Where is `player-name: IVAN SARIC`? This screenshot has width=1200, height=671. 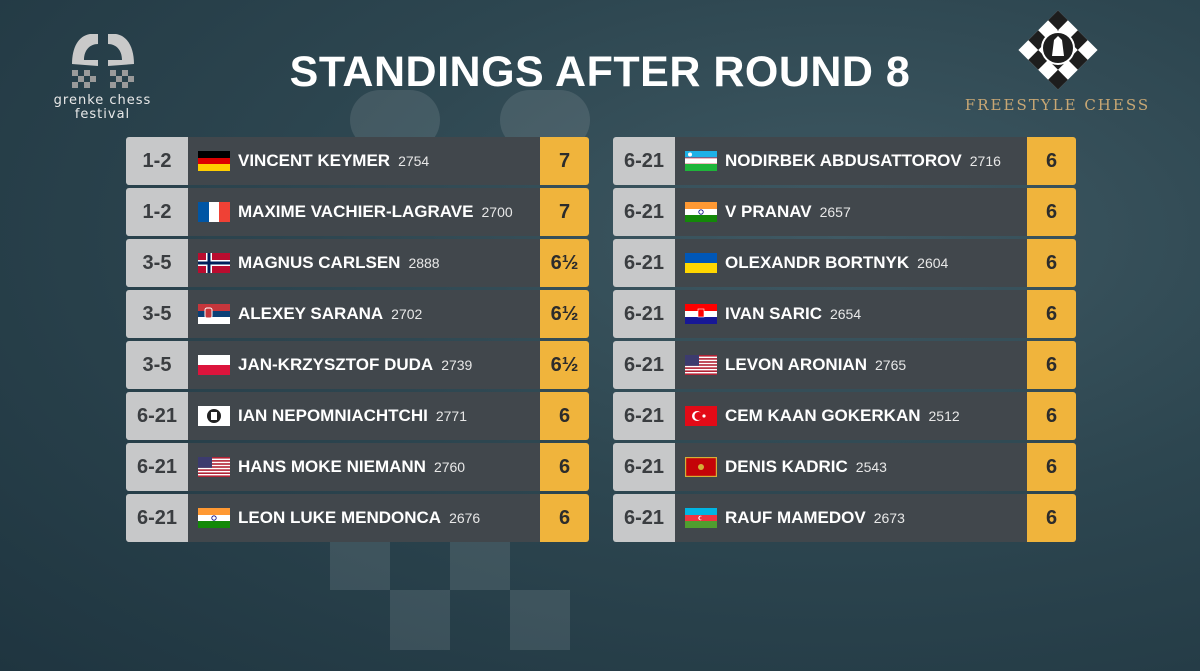 player-name: IVAN SARIC is located at coordinates (773, 313).